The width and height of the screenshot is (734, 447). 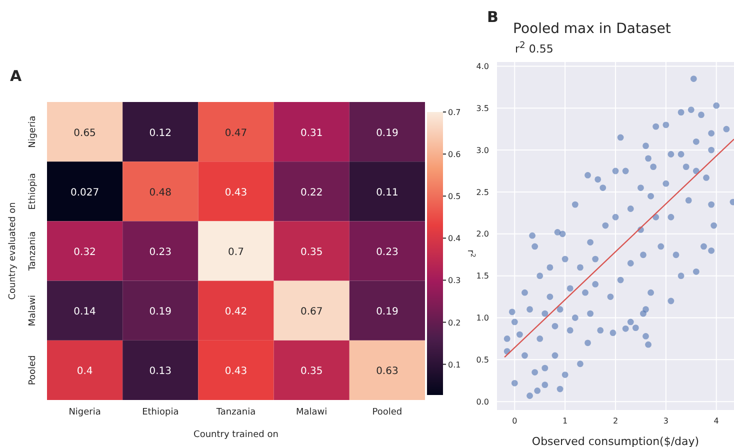 I want to click on y-tick-label: 3.0, so click(x=482, y=150).